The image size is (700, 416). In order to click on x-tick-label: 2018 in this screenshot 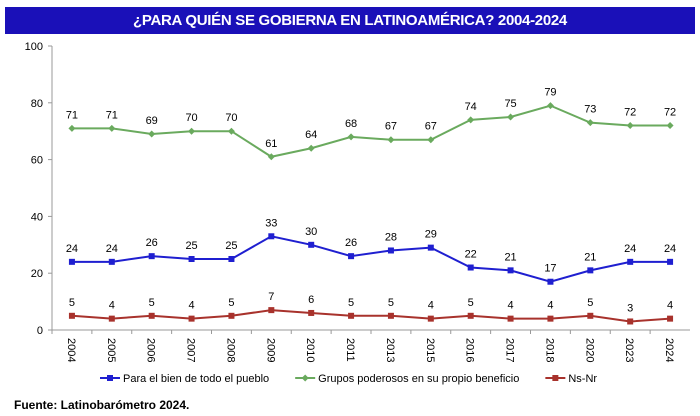, I will do `click(549, 350)`.